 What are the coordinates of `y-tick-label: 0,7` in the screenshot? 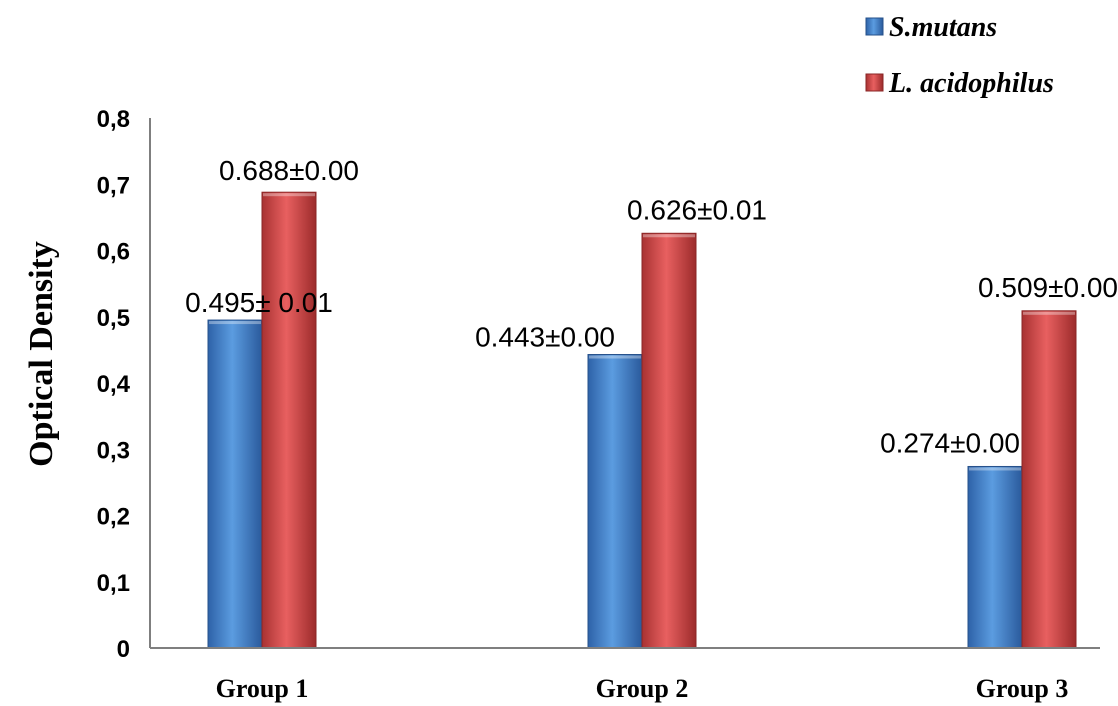 It's located at (113, 185).